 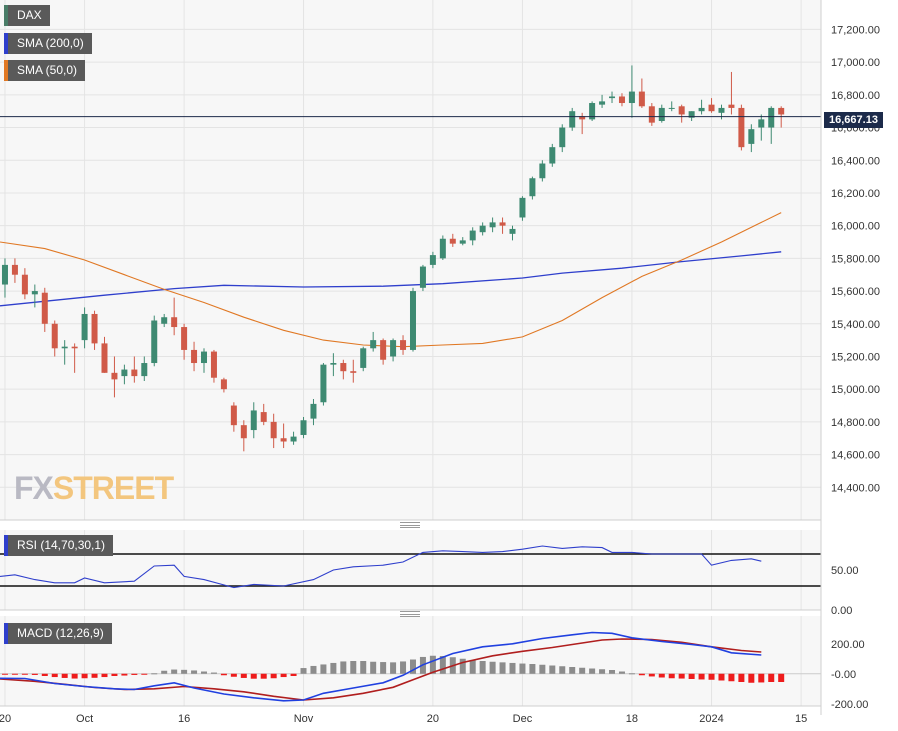 What do you see at coordinates (855, 292) in the screenshot?
I see `price-y-tick-label: 15,600.00` at bounding box center [855, 292].